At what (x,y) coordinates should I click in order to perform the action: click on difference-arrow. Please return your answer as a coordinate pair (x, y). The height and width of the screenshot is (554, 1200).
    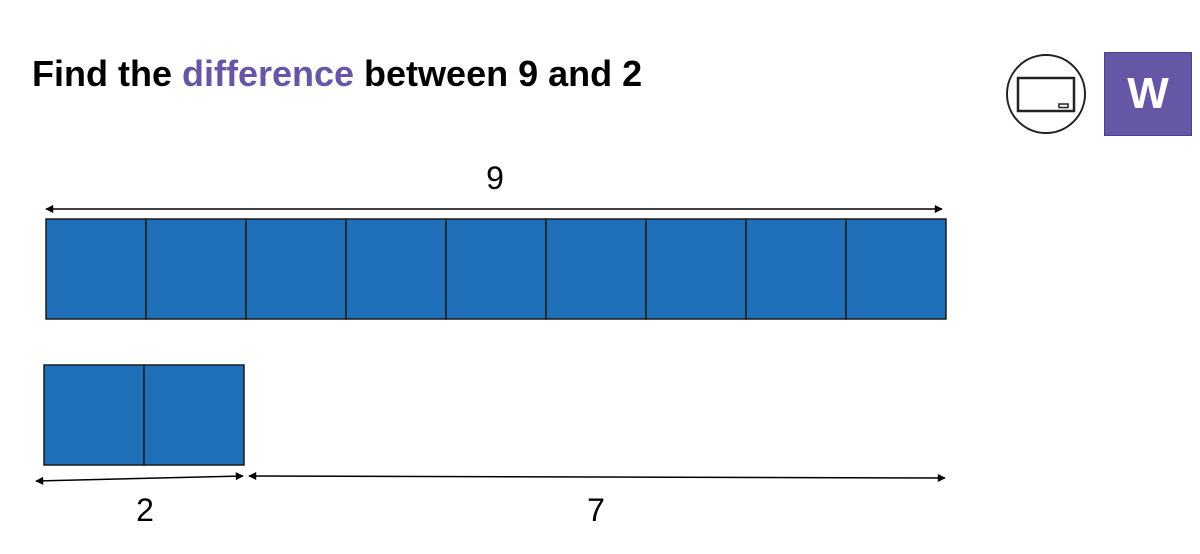
    Looking at the image, I should click on (597, 477).